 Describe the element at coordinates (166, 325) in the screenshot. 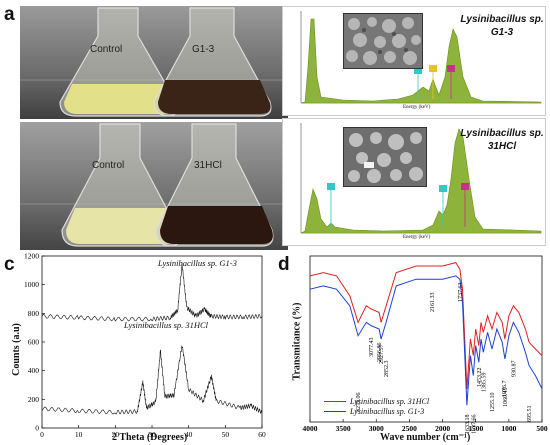

I see `xrd-series-label-31hcl: Lysinibacillus sp. 31HCl` at that location.